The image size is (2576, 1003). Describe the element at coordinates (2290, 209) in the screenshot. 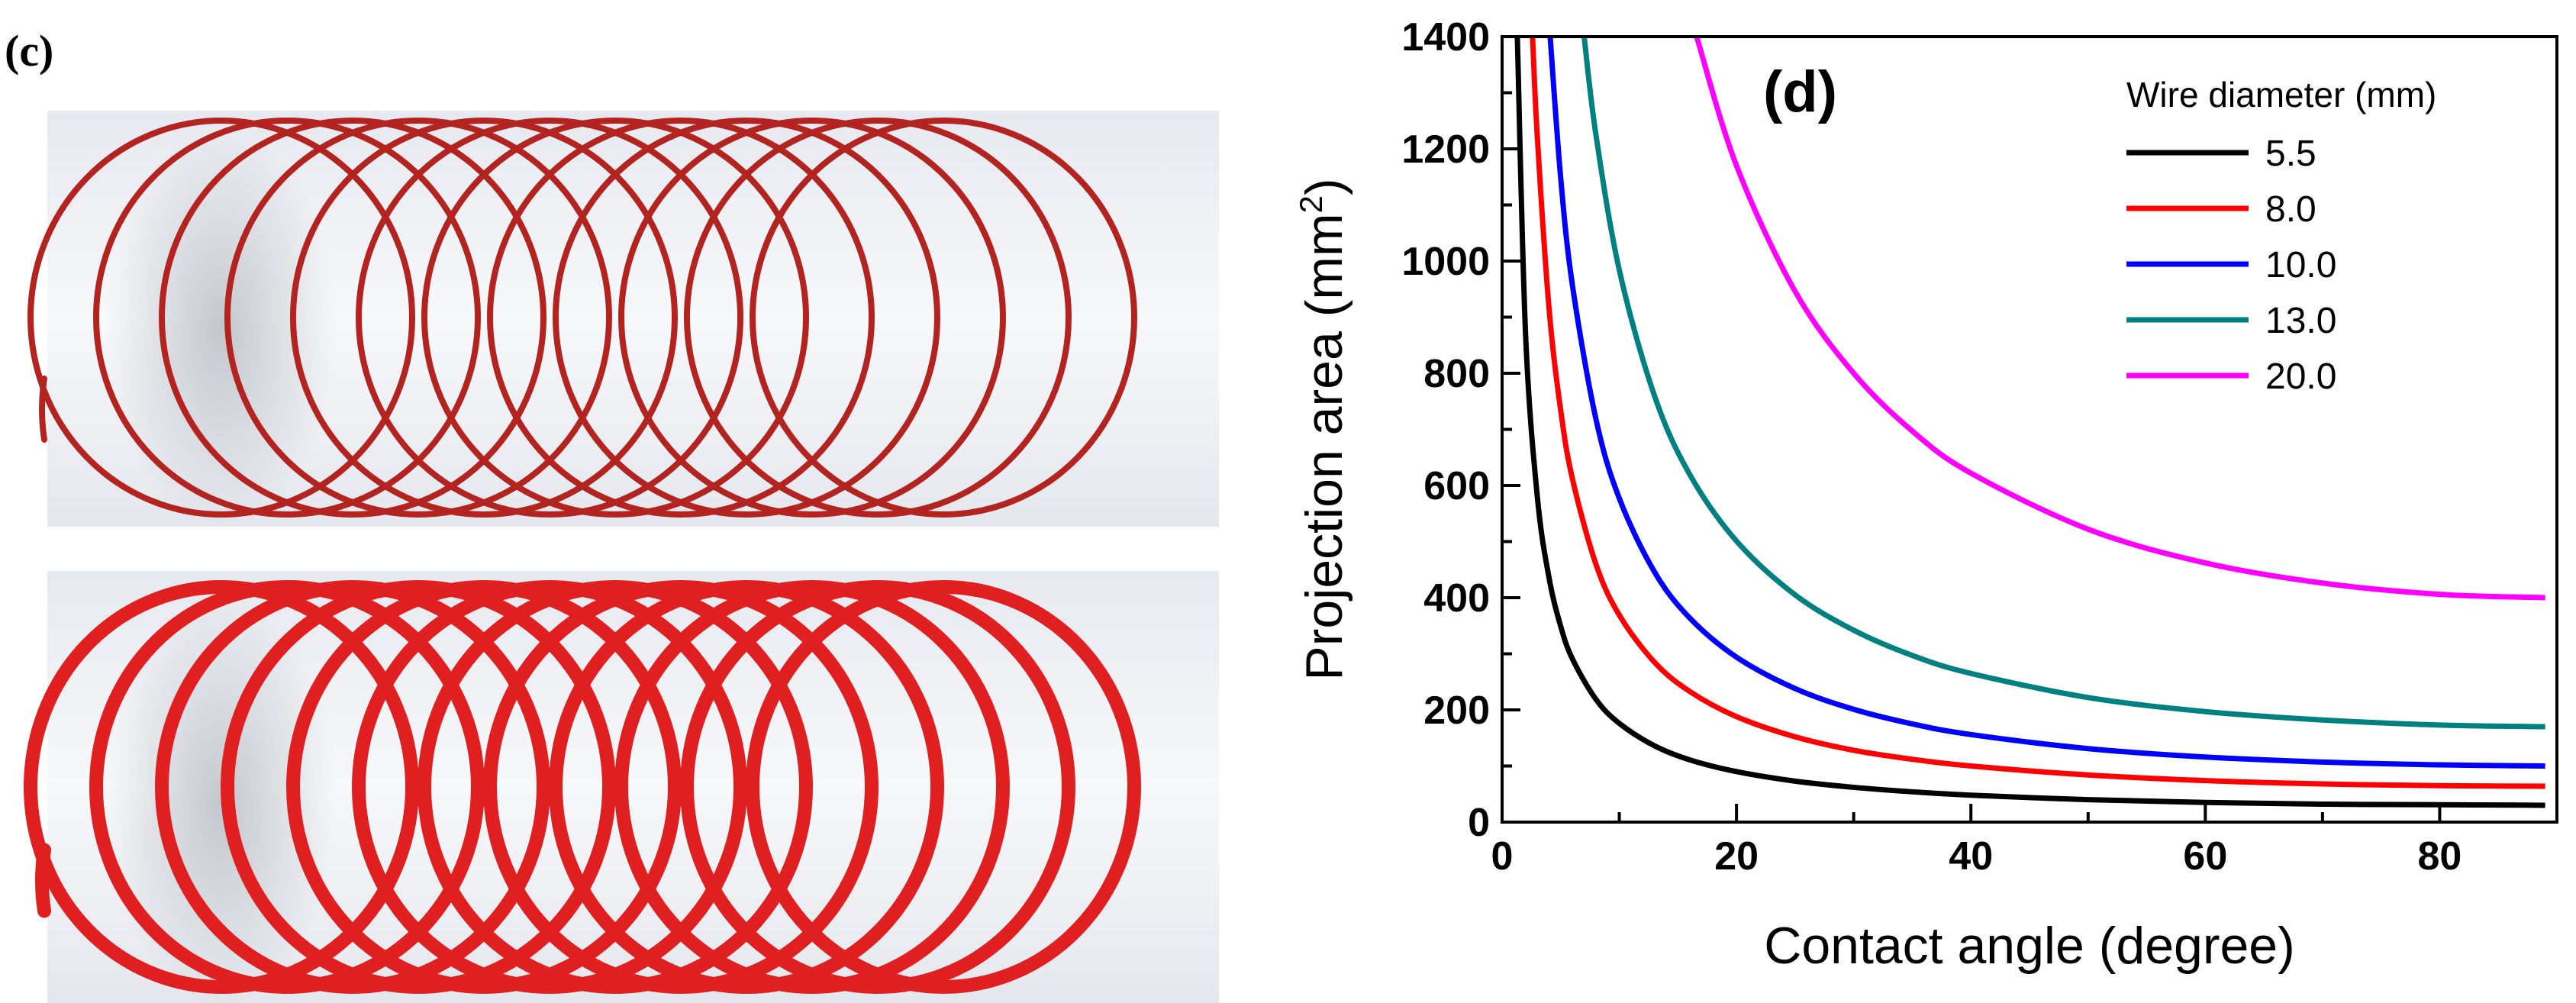

I see `legend-label-8.0: 8.0` at that location.